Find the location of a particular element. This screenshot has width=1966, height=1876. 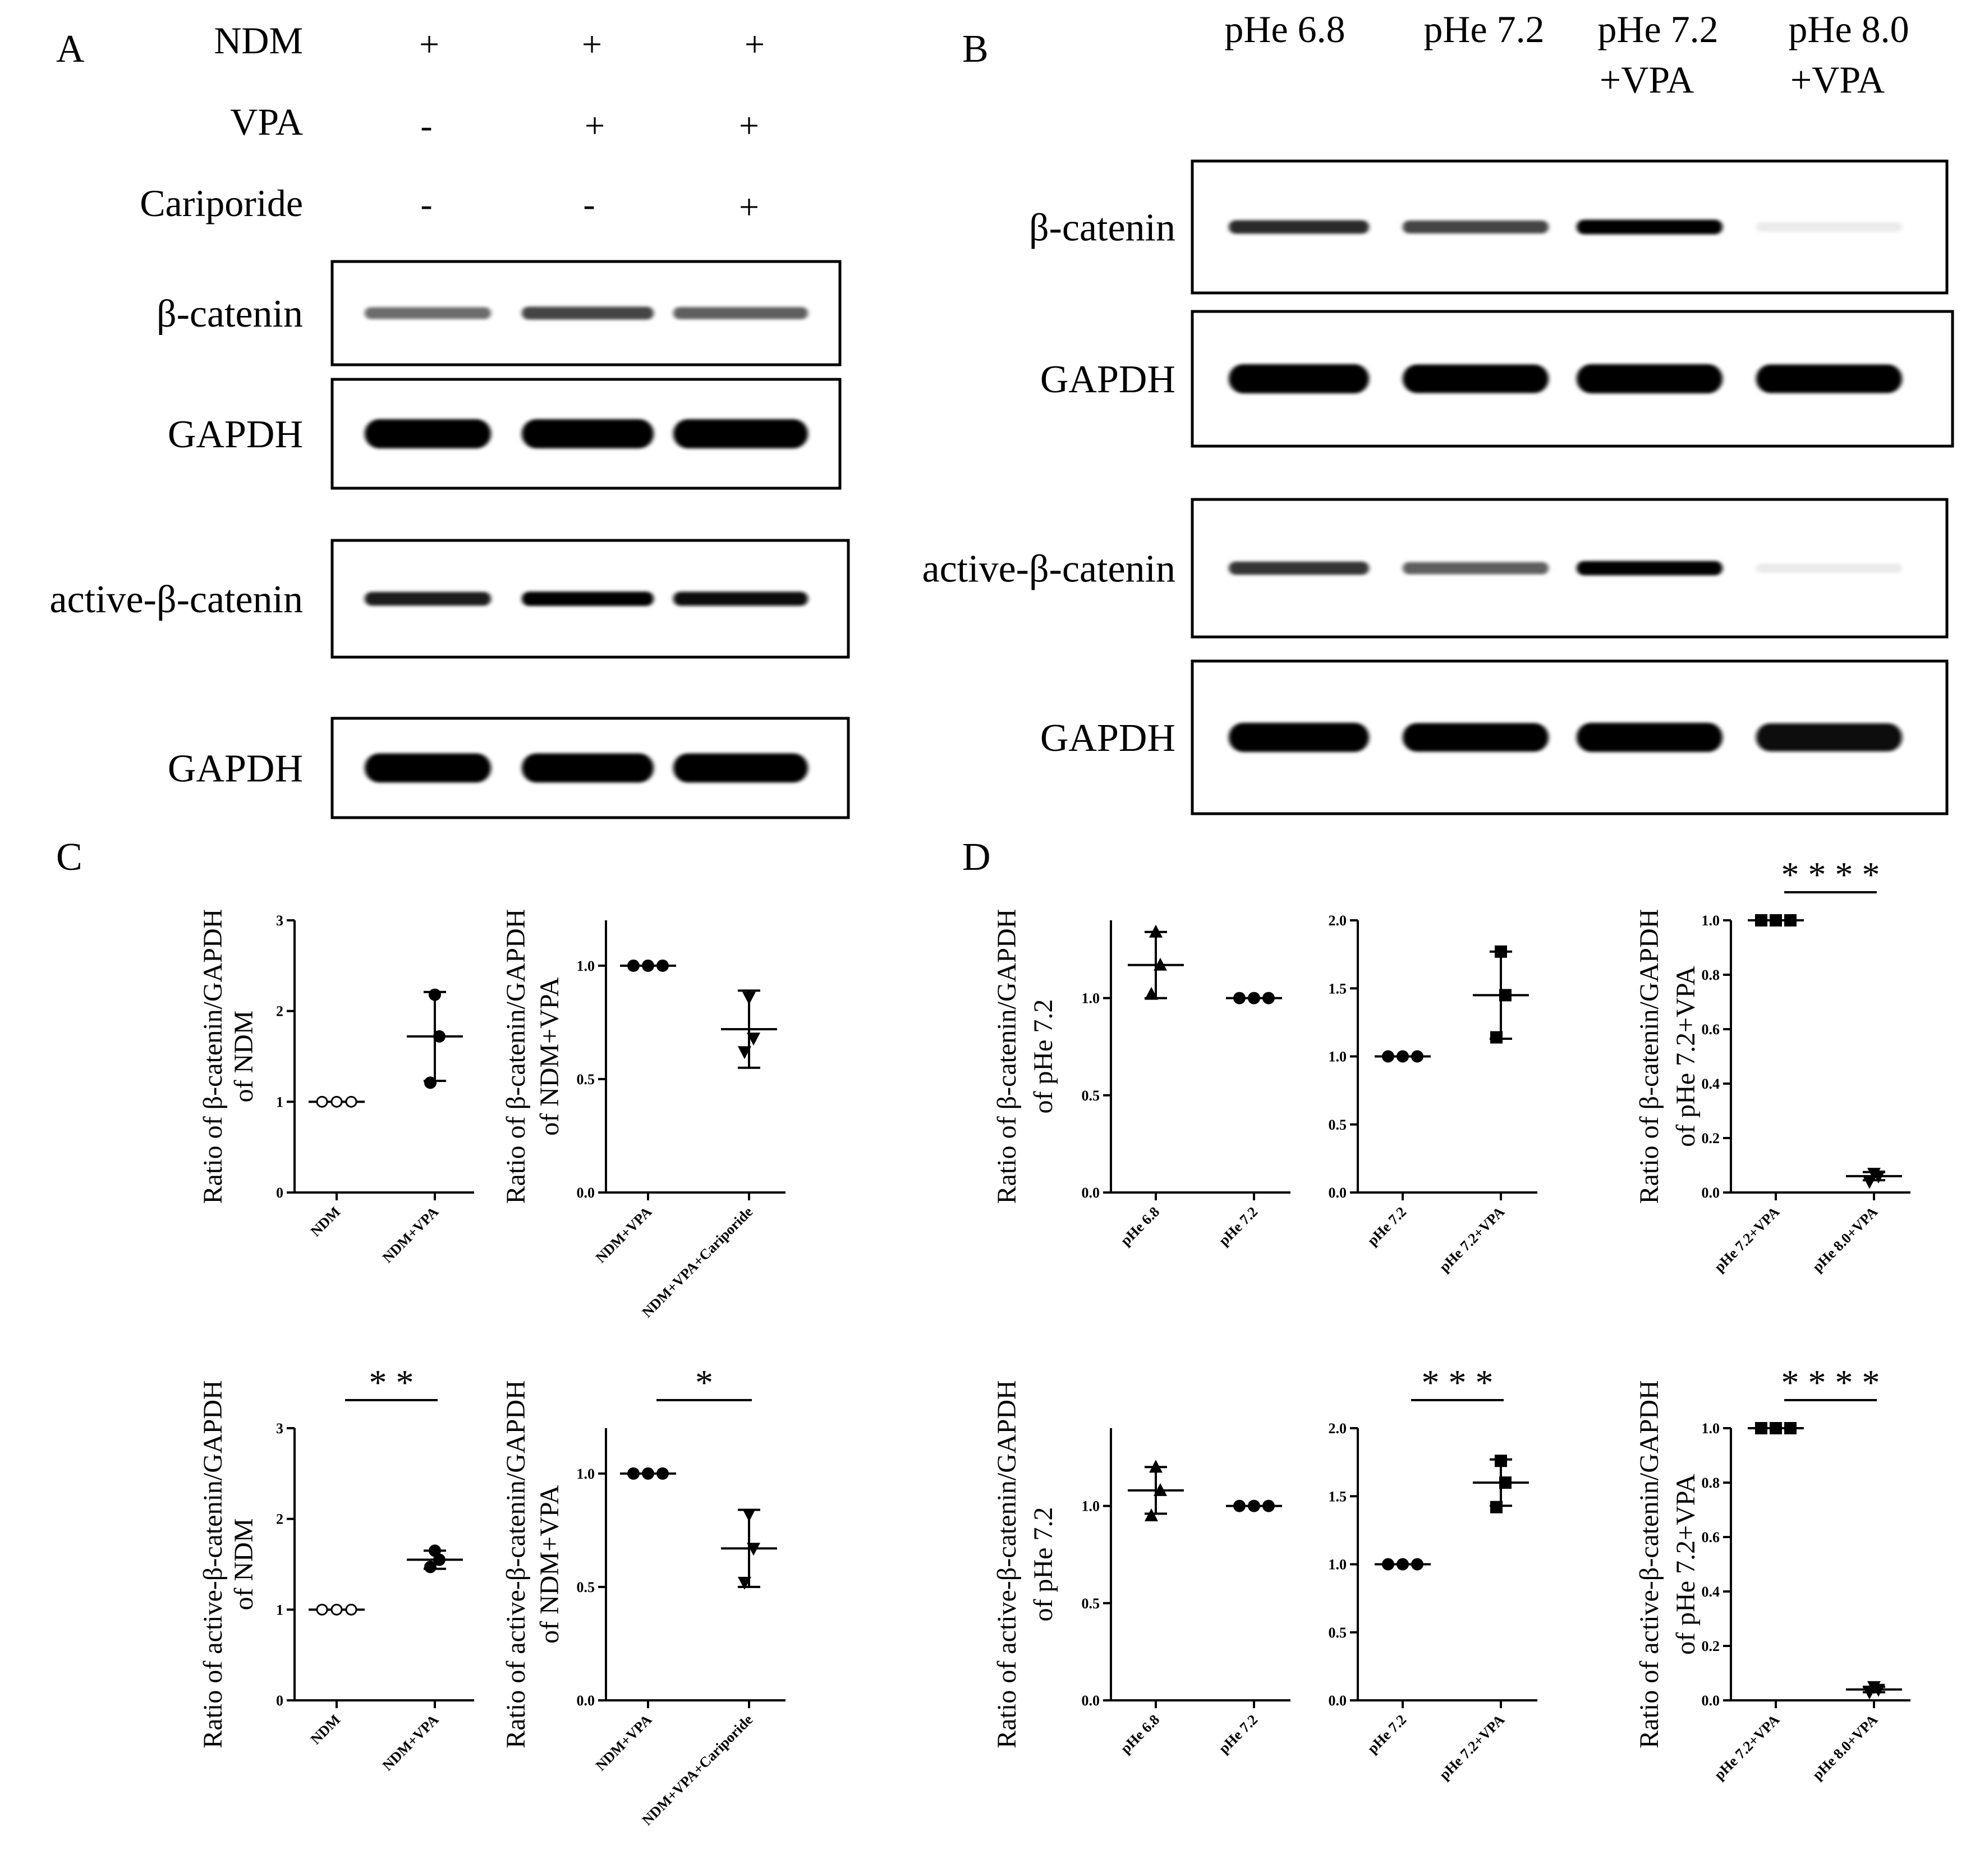

y-axis-label-line2: of pHe 7.2 is located at coordinates (1043, 1565).